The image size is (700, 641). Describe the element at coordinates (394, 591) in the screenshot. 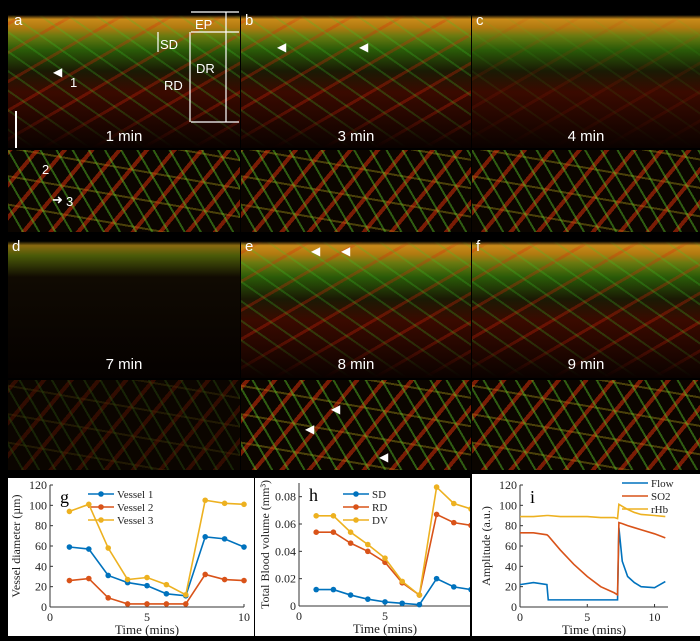

I see `series-line-sd` at that location.